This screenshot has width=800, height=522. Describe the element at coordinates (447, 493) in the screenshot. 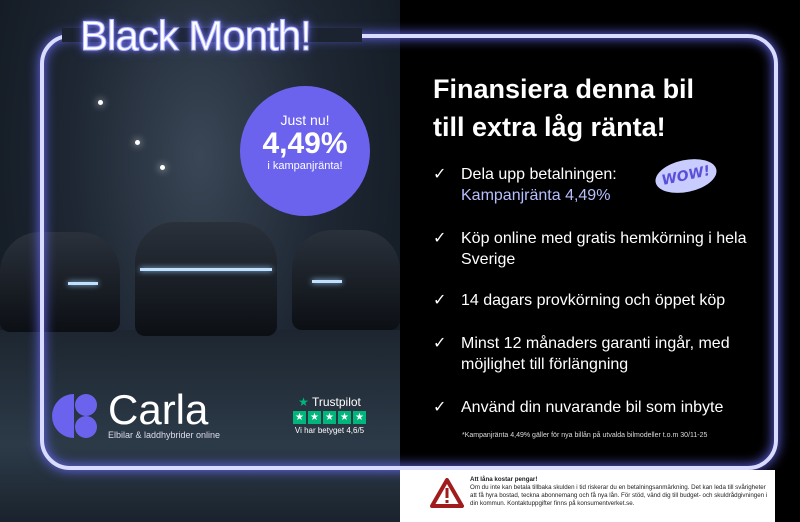

I see `warning-icon` at that location.